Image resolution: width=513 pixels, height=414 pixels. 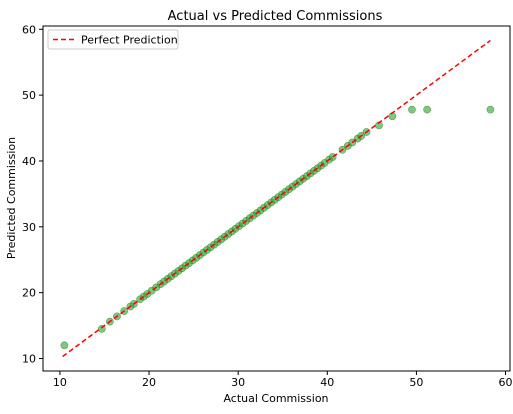 What do you see at coordinates (129, 40) in the screenshot?
I see `legend-label: Perfect Prediction` at bounding box center [129, 40].